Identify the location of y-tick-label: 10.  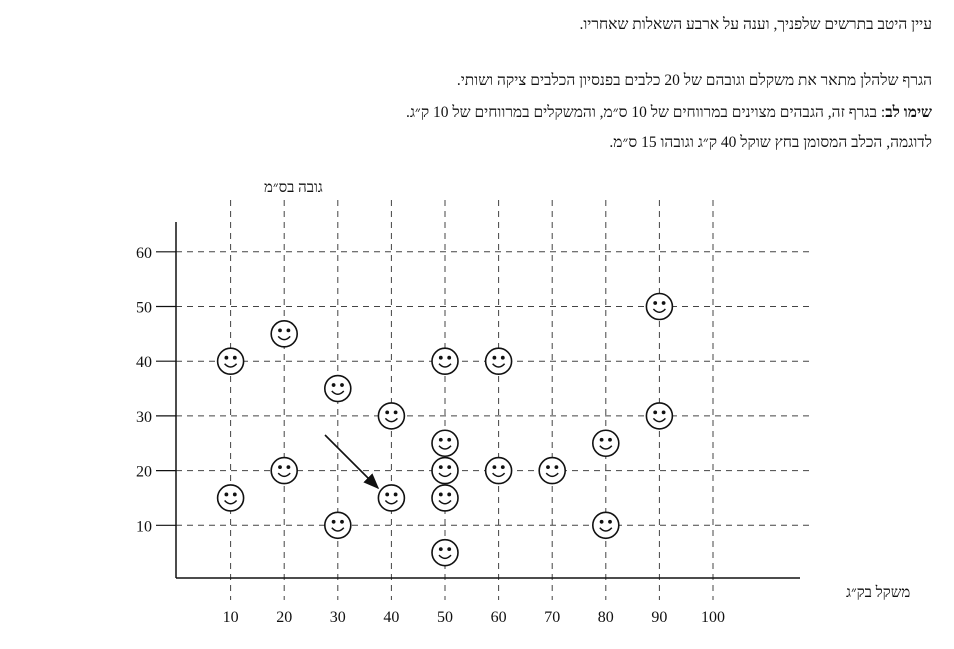
(144, 526).